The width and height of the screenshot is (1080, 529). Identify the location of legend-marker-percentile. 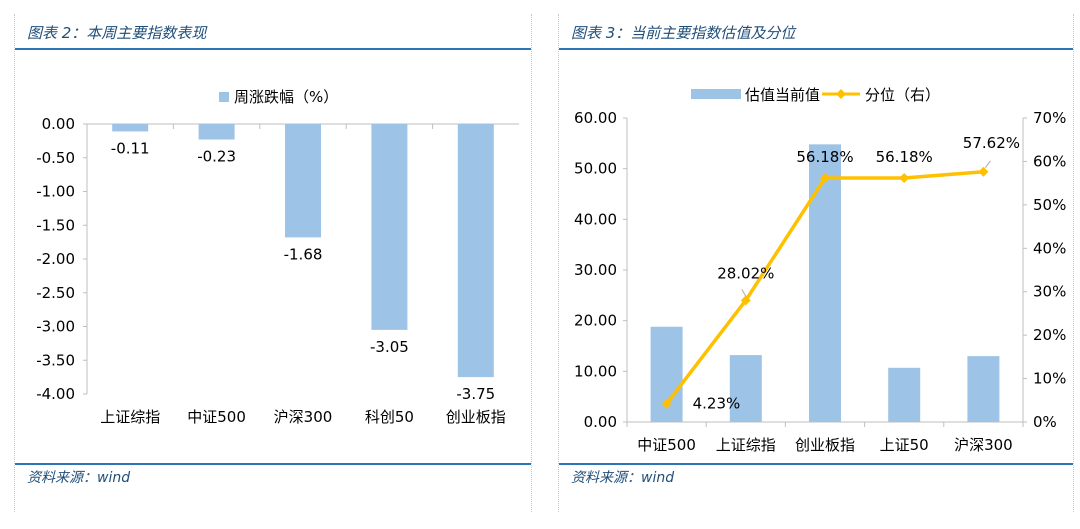
(841, 94).